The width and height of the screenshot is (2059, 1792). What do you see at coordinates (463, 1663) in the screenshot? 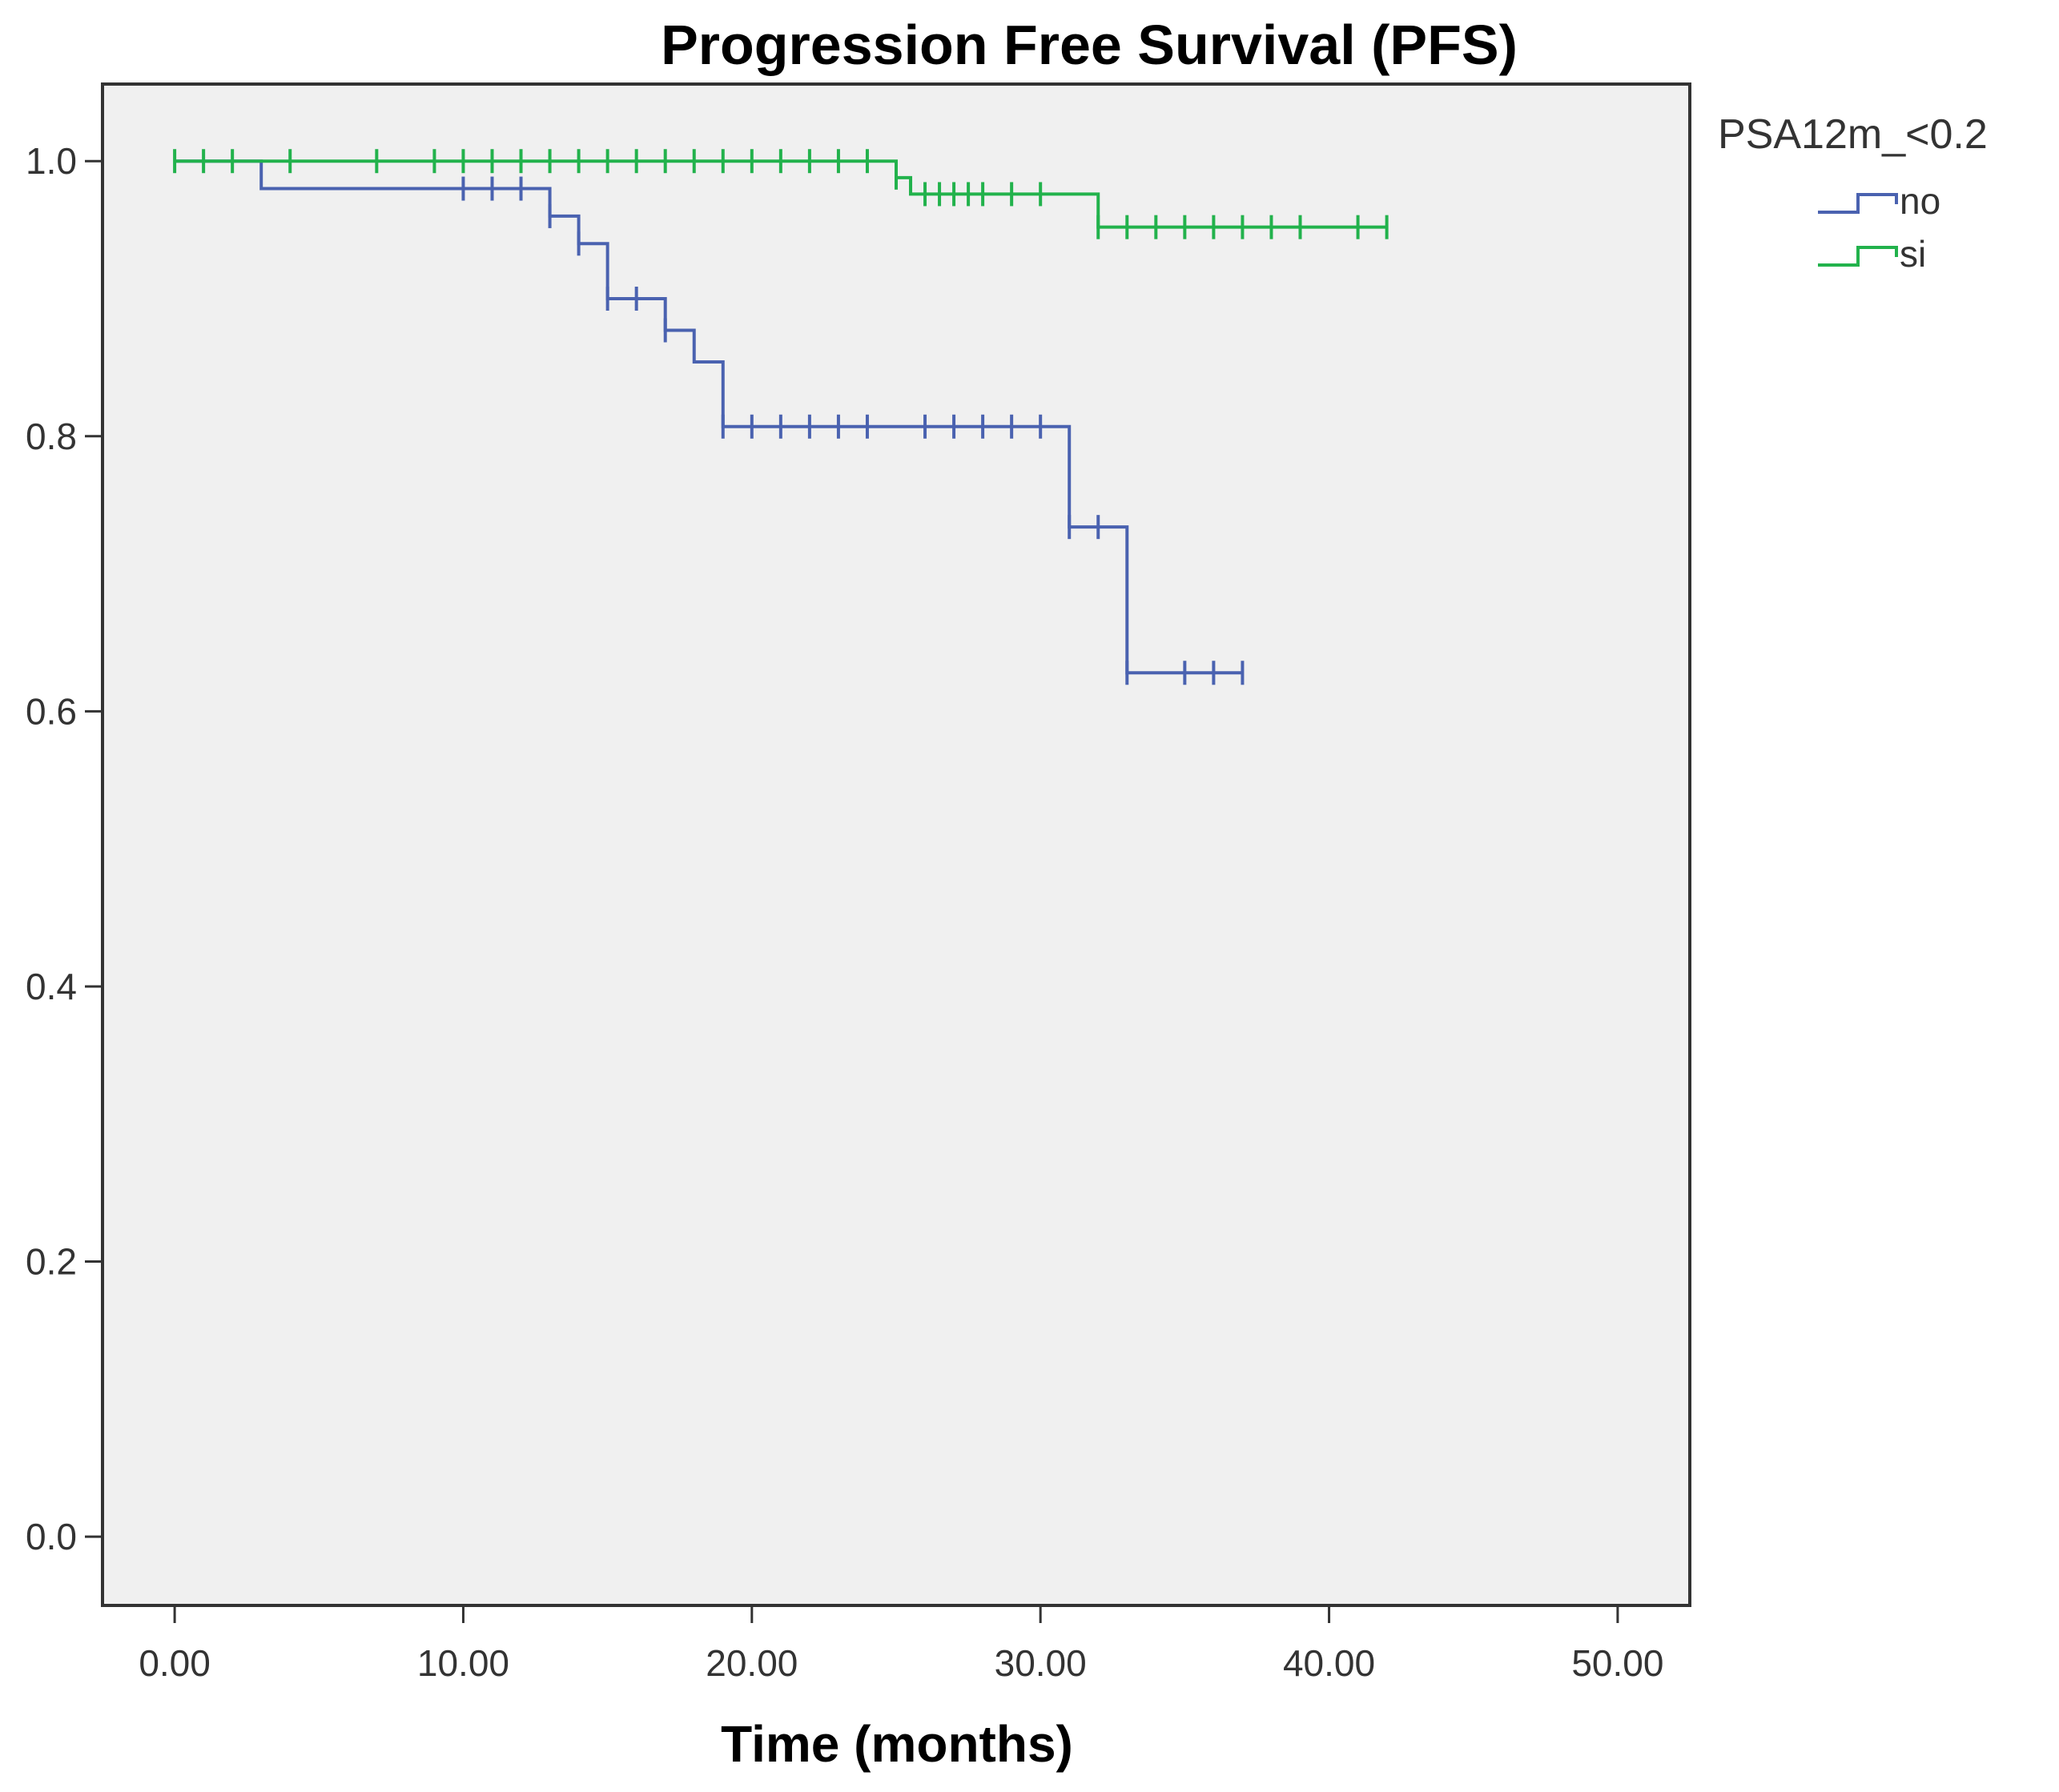
I see `x-tick-label: 10.00` at bounding box center [463, 1663].